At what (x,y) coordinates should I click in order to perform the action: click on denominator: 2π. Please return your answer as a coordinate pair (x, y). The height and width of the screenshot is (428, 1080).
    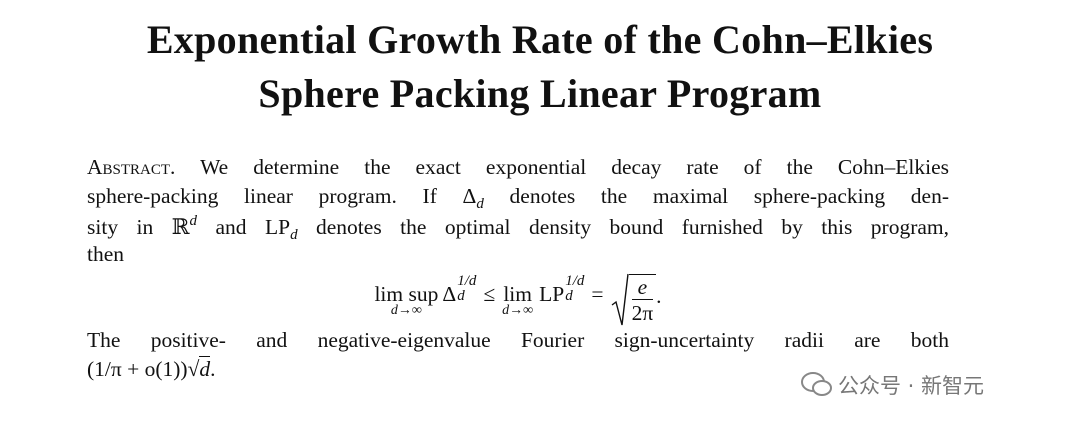
    Looking at the image, I should click on (642, 313).